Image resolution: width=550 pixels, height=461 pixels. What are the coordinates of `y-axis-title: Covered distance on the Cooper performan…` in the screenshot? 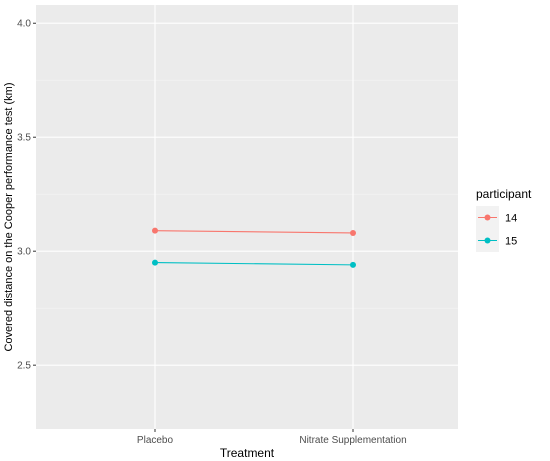 It's located at (9, 216).